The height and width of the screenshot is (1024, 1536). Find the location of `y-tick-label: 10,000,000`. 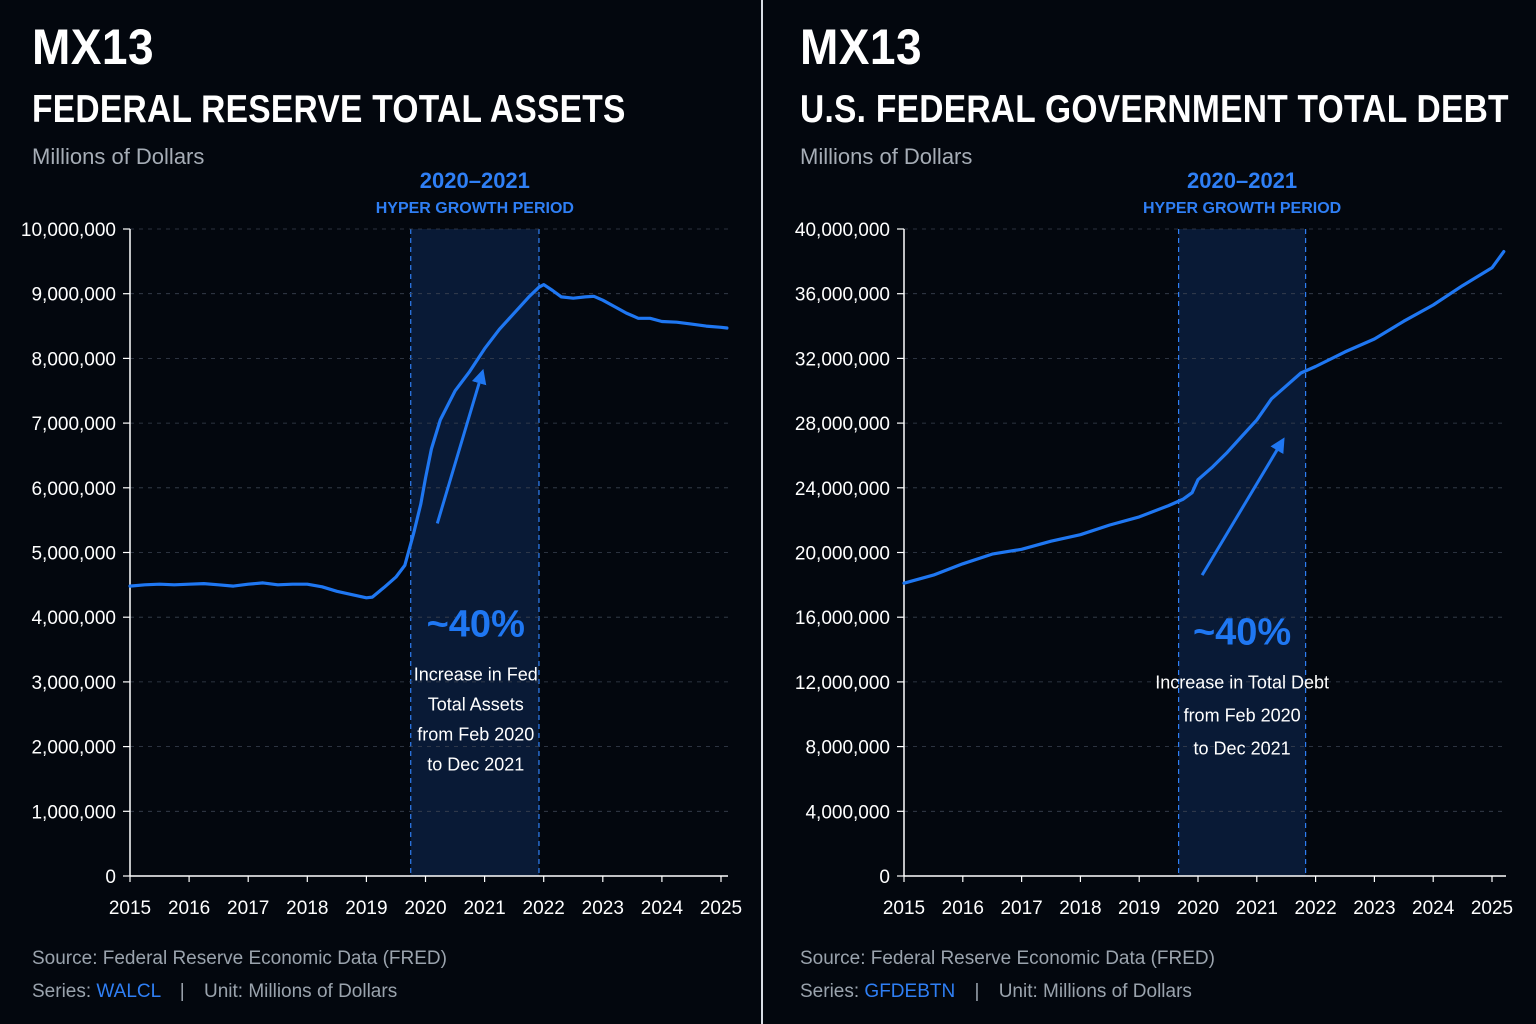

y-tick-label: 10,000,000 is located at coordinates (68, 230).